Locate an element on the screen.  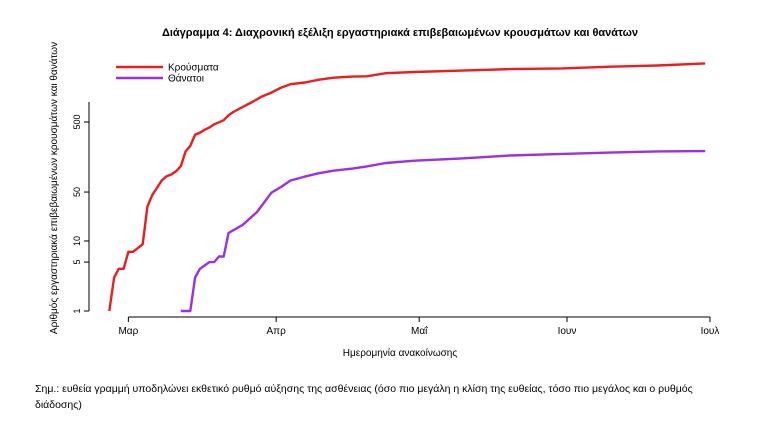
x-axis-label: Ημερομηνία ανακοίνωσης is located at coordinates (400, 353).